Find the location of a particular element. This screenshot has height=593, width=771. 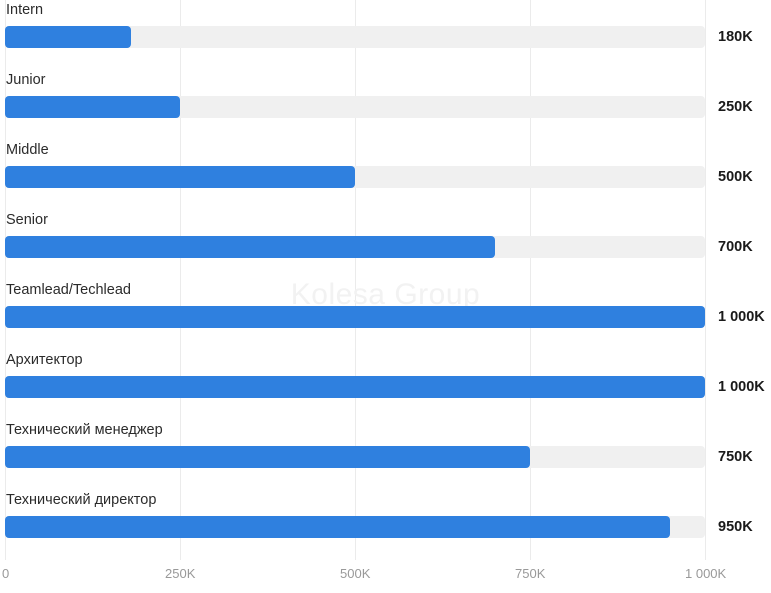

gridline-500K is located at coordinates (355, 280).